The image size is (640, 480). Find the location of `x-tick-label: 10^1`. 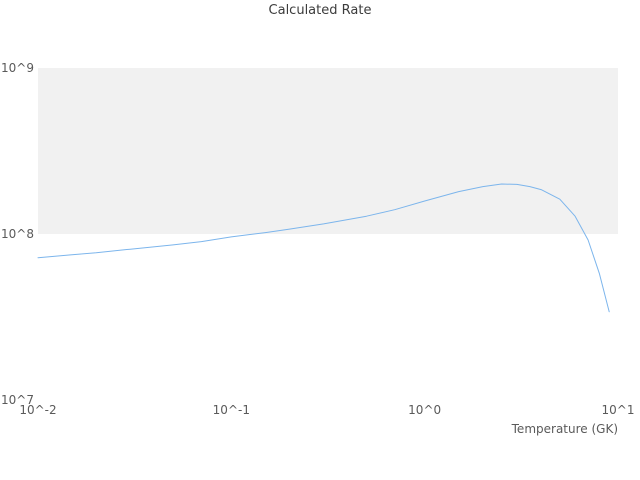

x-tick-label: 10^1 is located at coordinates (618, 410).